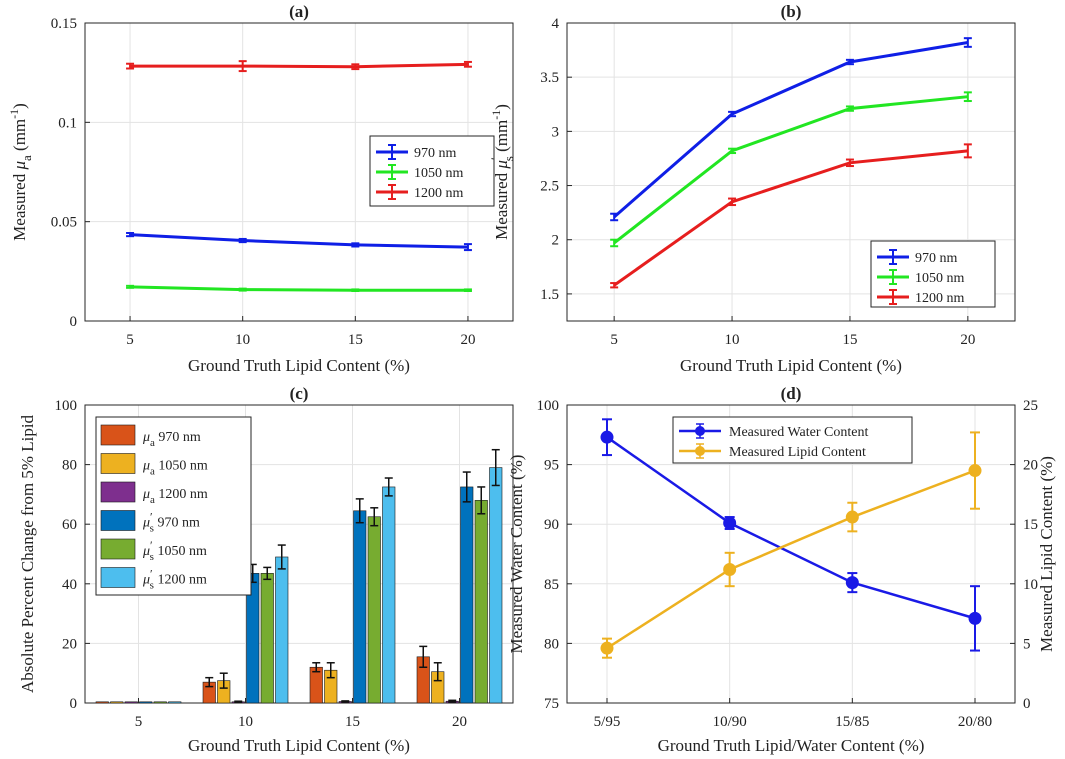 The height and width of the screenshot is (759, 1065). What do you see at coordinates (940, 298) in the screenshot?
I see `legend-label: 1200 nm` at bounding box center [940, 298].